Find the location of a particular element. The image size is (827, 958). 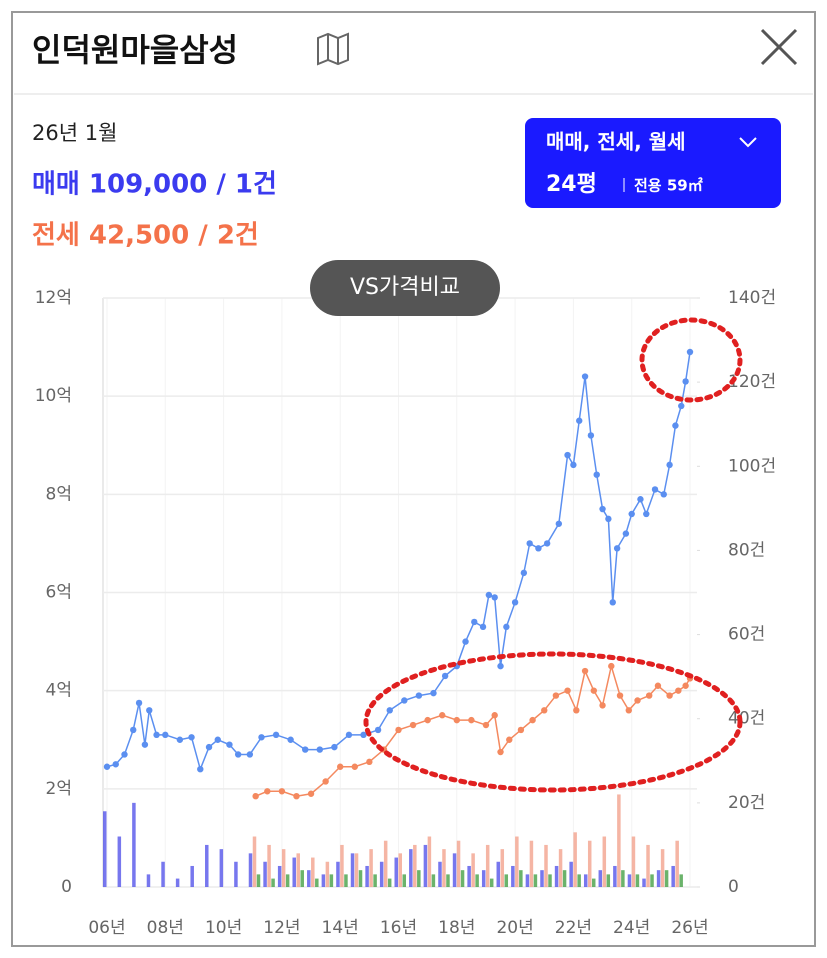

compare-button: VS가격비교 is located at coordinates (405, 288).